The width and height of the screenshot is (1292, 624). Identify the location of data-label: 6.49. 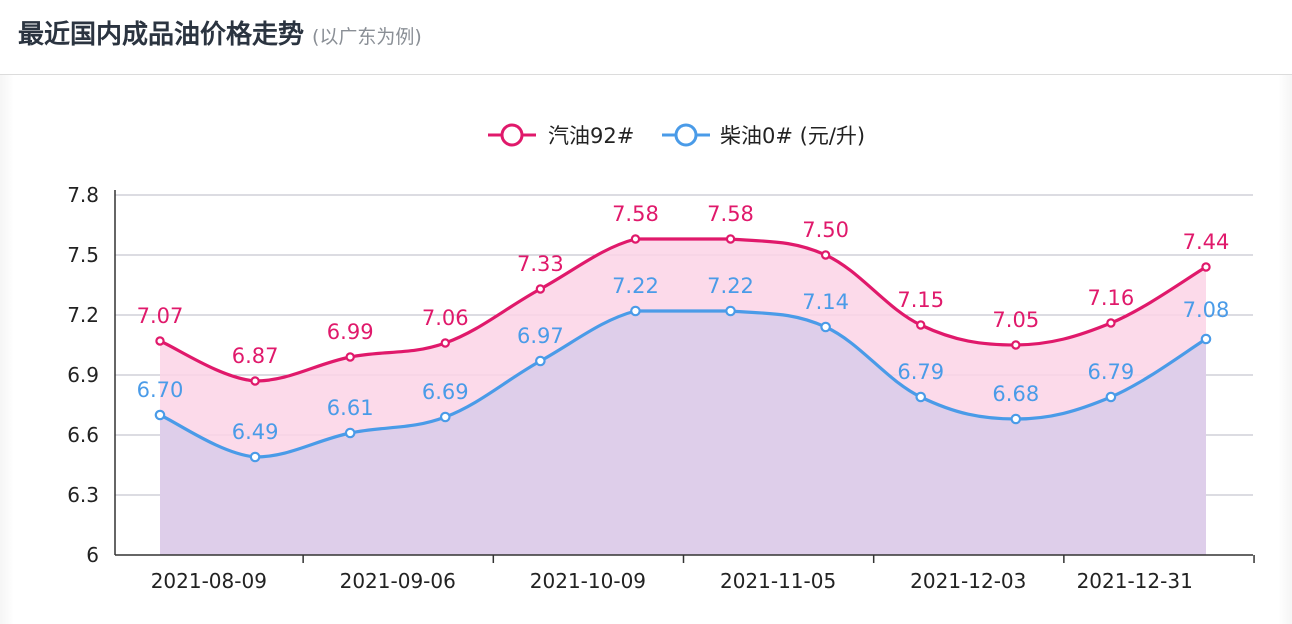
(255, 432).